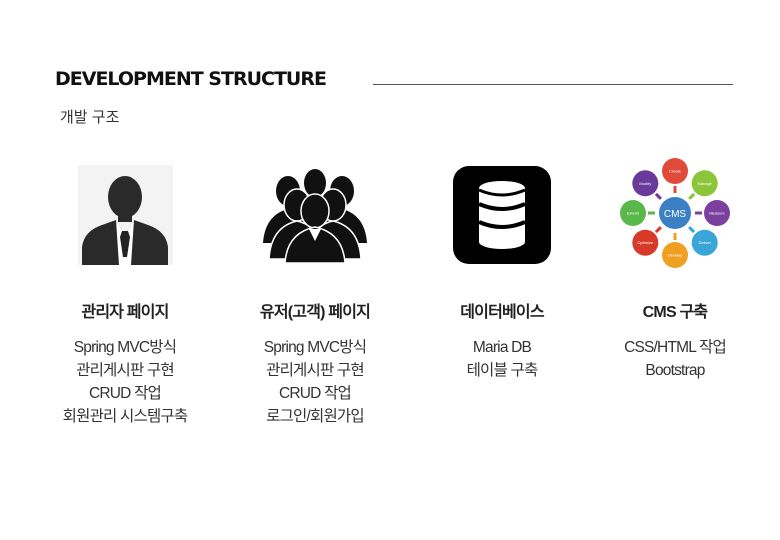 Image resolution: width=780 pixels, height=540 pixels. What do you see at coordinates (502, 215) in the screenshot?
I see `database-icon` at bounding box center [502, 215].